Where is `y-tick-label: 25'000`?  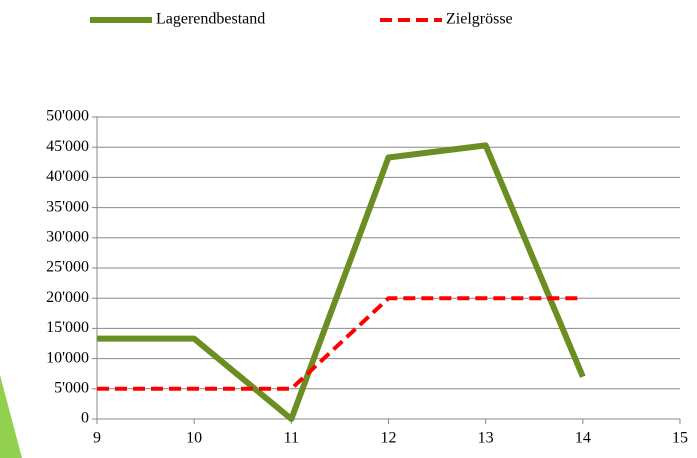 y-tick-label: 25'000 is located at coordinates (67, 267).